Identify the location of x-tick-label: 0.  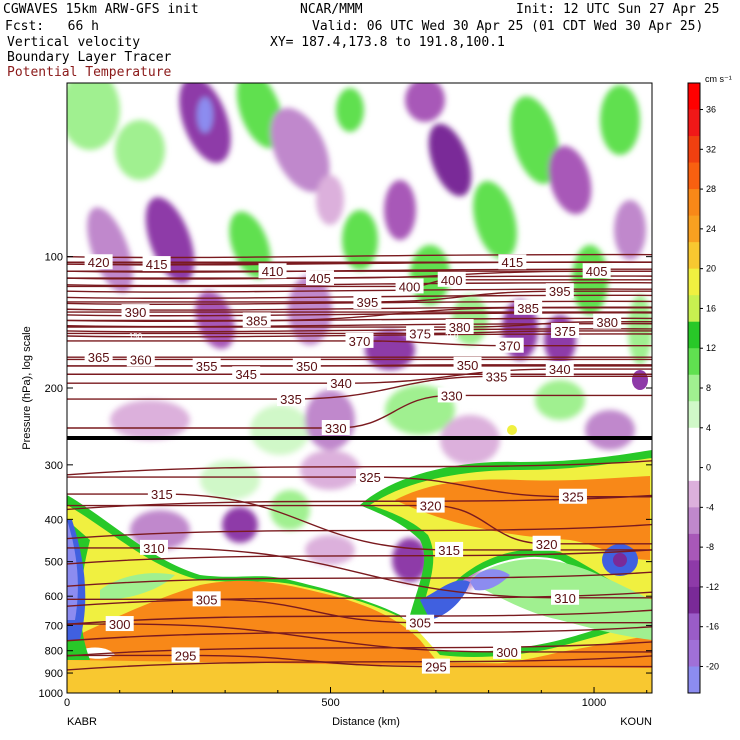
(67, 703).